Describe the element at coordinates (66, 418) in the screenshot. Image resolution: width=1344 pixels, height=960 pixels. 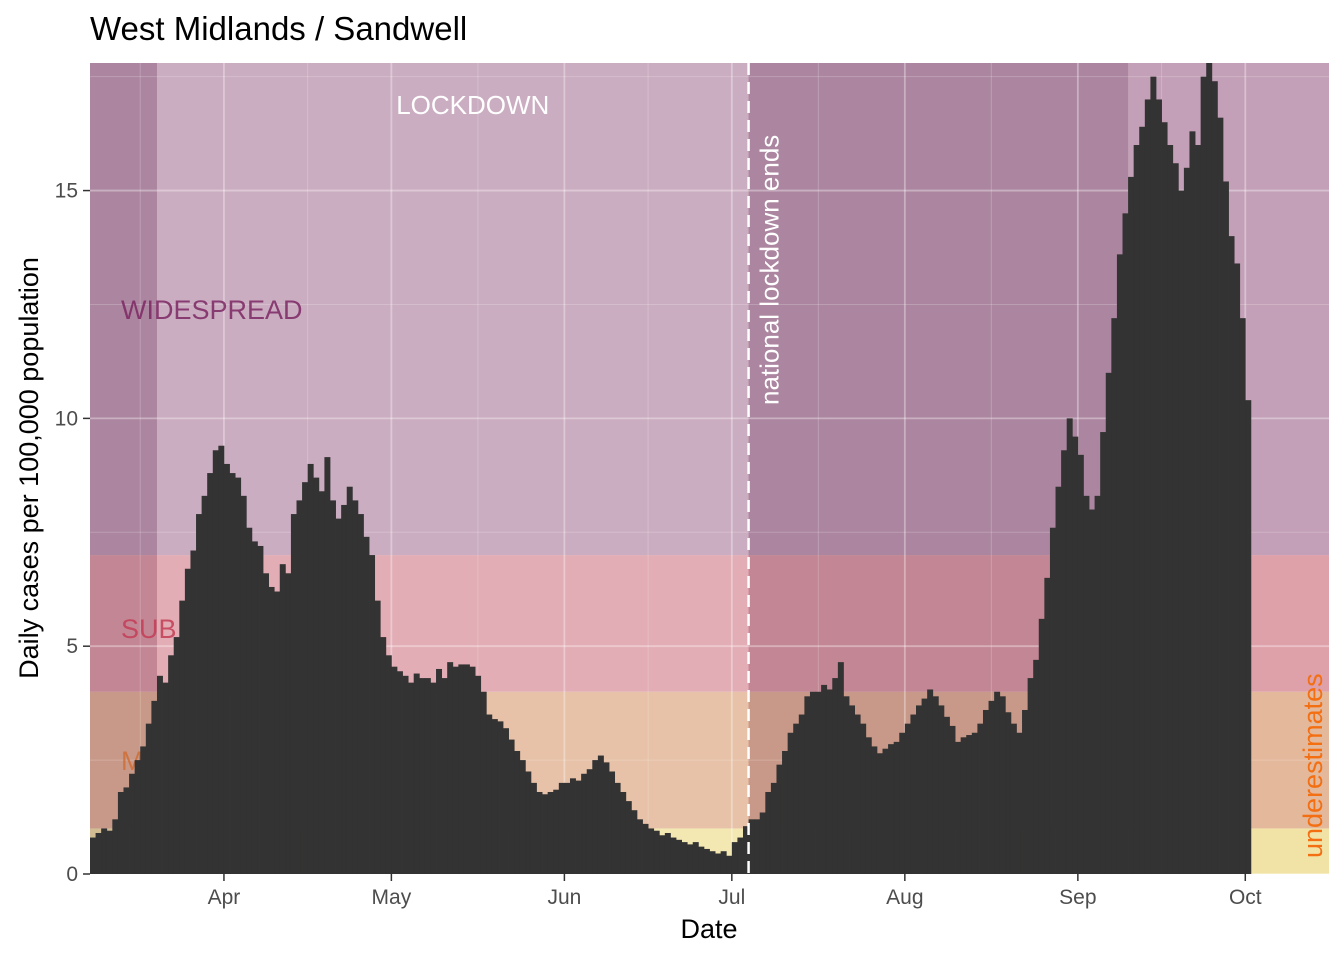
I see `y-tick-label: 10` at that location.